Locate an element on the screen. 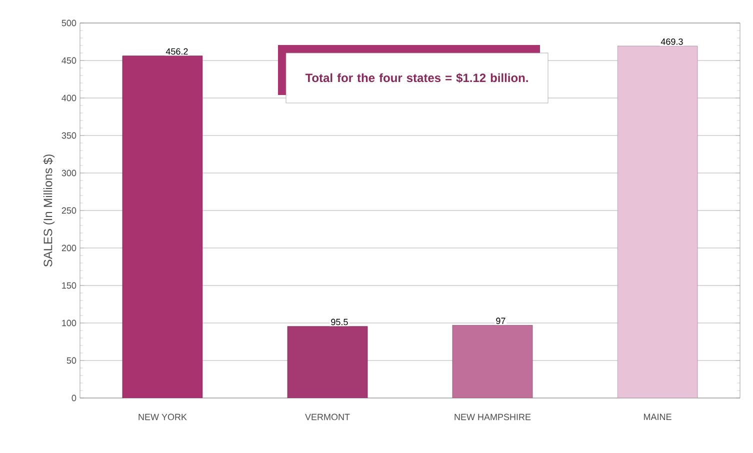 This screenshot has width=753, height=453. data-label: 469.3 is located at coordinates (671, 41).